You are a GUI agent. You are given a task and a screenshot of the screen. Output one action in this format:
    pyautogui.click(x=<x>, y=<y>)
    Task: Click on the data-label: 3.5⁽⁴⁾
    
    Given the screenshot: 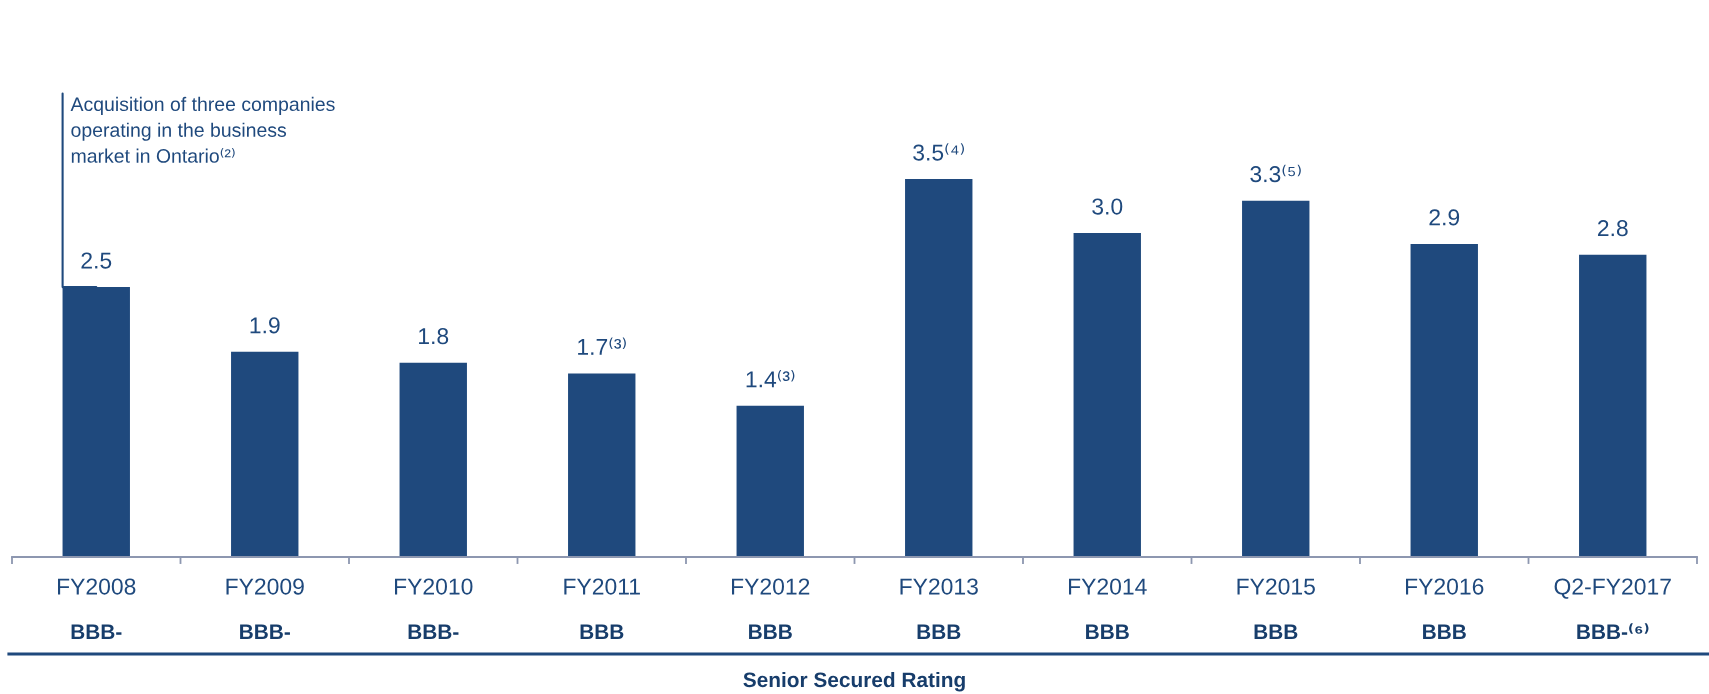 What is the action you would take?
    pyautogui.click(x=938, y=152)
    